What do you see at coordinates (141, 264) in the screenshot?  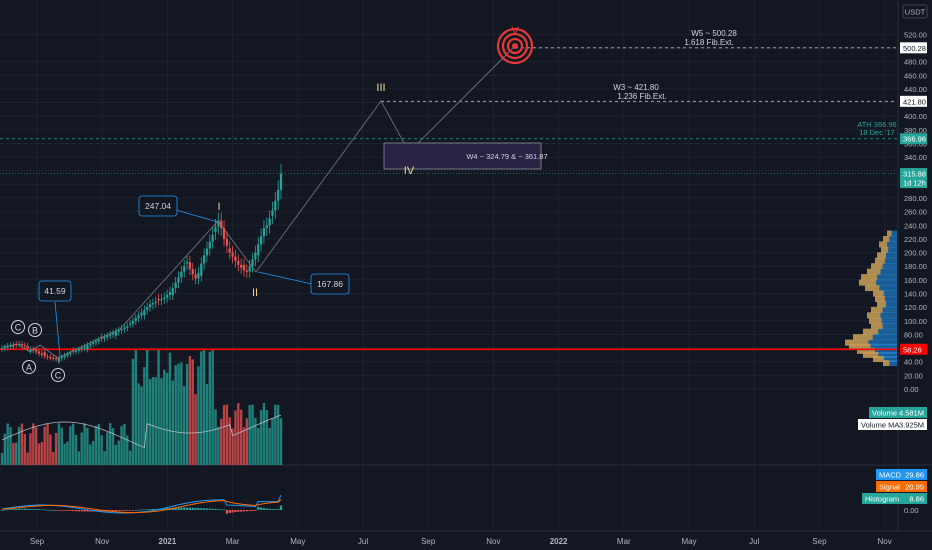 I see `candlestick-series` at bounding box center [141, 264].